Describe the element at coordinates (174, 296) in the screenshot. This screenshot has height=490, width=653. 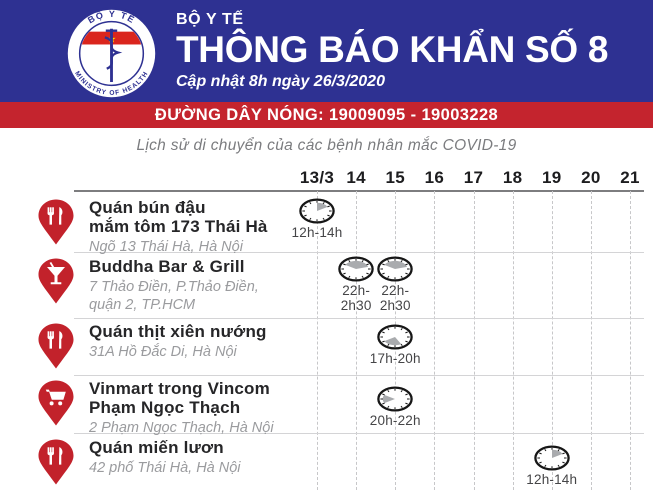
I see `venue-address: 7 Thảo Điền, P.Thảo Điền, quận 2, TP.HCM` at that location.